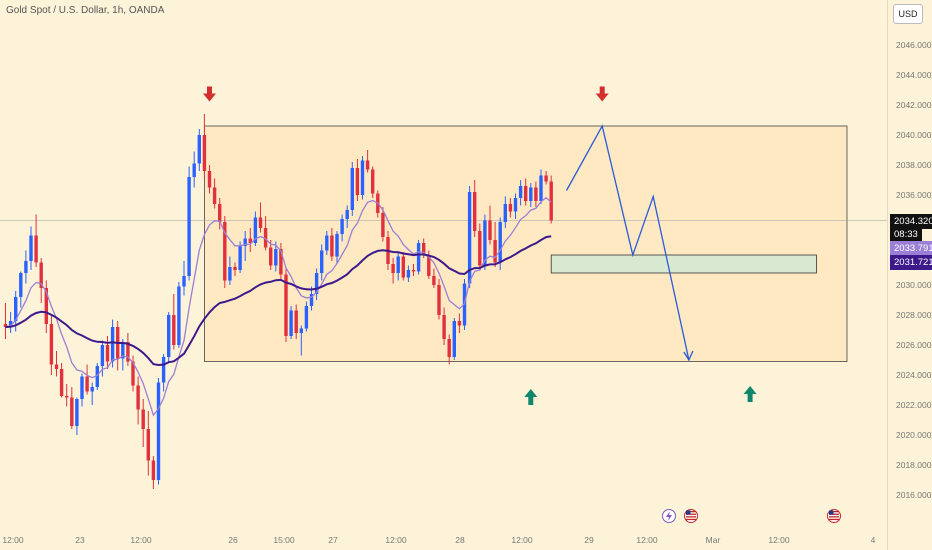  What do you see at coordinates (914, 75) in the screenshot?
I see `y-tick-label: 2044.000` at bounding box center [914, 75].